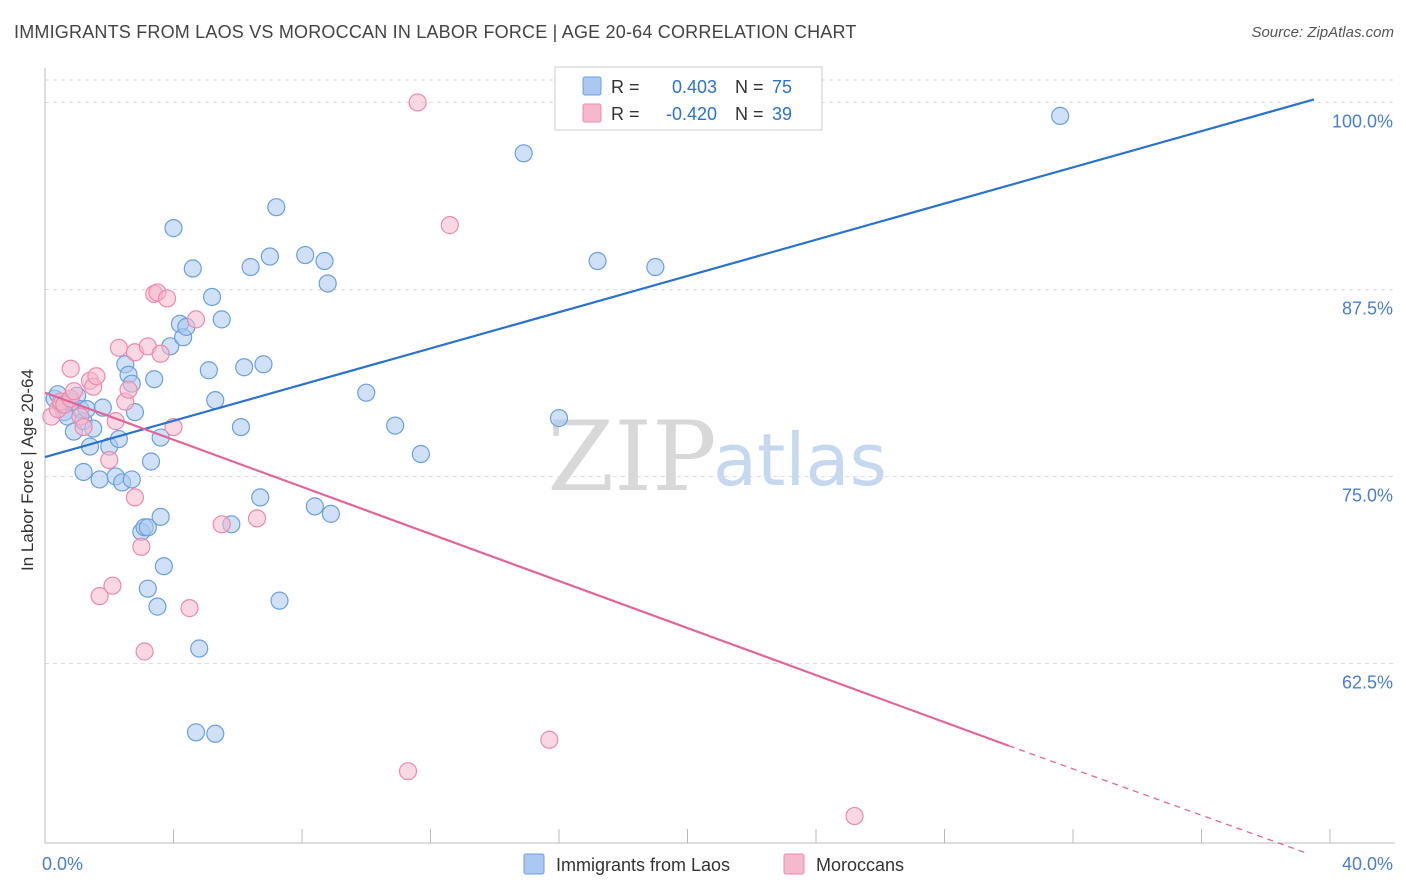  Describe the element at coordinates (643, 865) in the screenshot. I see `bottom-legend-label-laos: Immigrants from Laos` at that location.